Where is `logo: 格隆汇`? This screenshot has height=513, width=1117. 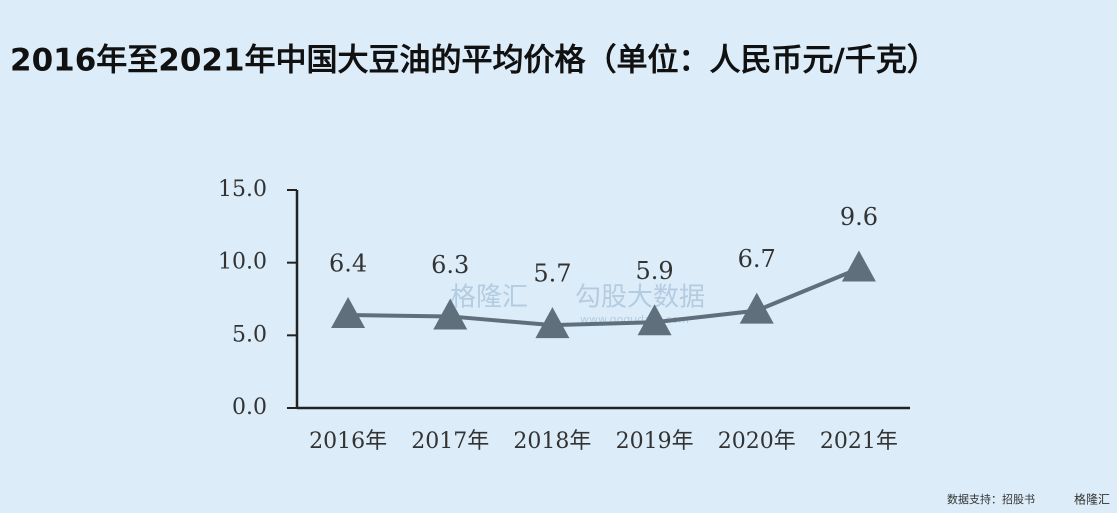
logo: 格隆汇 is located at coordinates (1092, 499).